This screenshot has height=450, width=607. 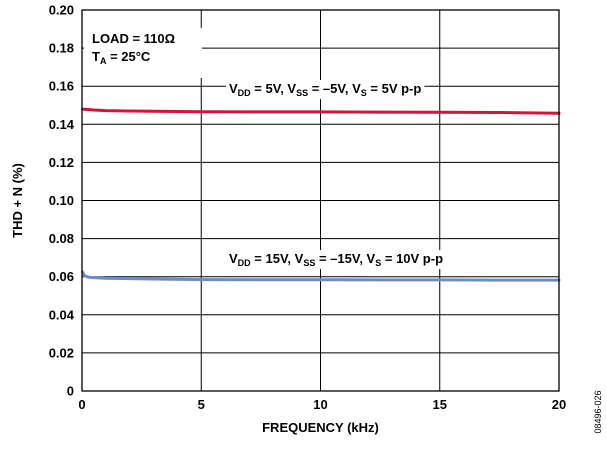 What do you see at coordinates (61, 352) in the screenshot?
I see `y-tick-label: 0.02` at bounding box center [61, 352].